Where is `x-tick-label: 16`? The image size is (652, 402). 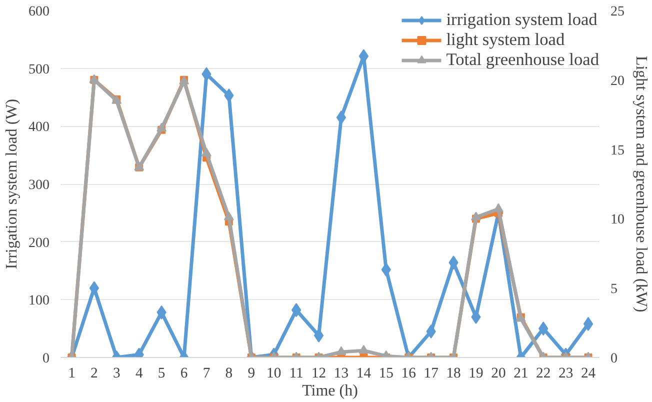 x-tick-label: 16 is located at coordinates (408, 374).